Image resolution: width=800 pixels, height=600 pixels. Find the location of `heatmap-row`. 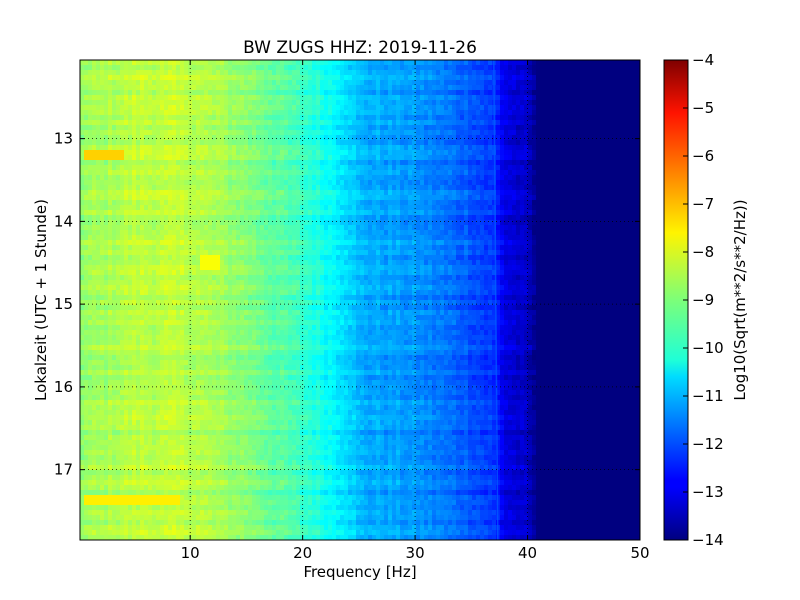

heatmap-row is located at coordinates (360, 203).